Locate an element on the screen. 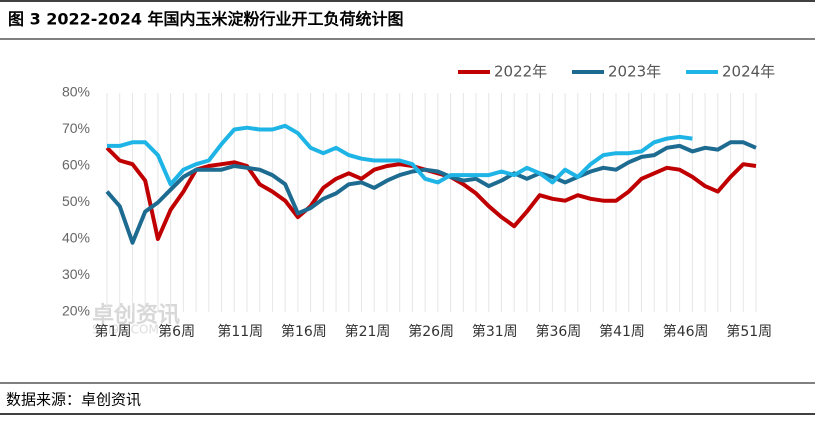  x-tick-label: 第26周 is located at coordinates (431, 331).